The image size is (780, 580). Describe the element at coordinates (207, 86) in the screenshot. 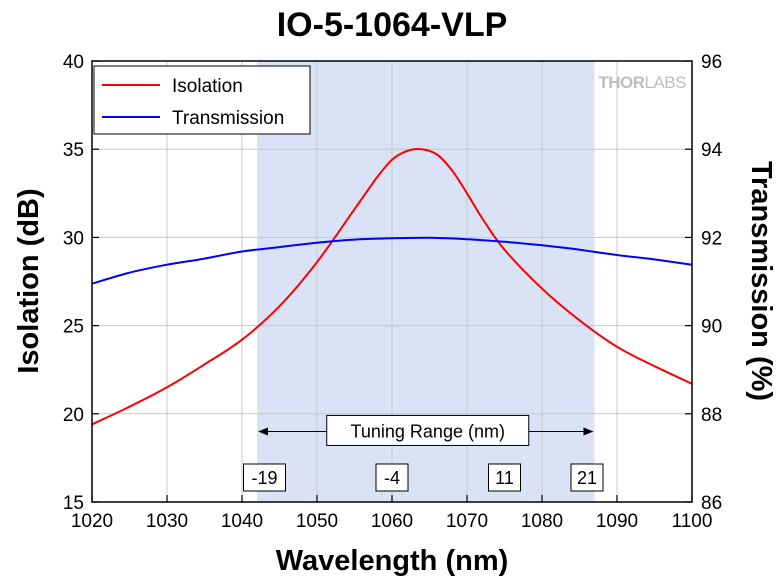

I see `legend-label-isolation: Isolation` at that location.